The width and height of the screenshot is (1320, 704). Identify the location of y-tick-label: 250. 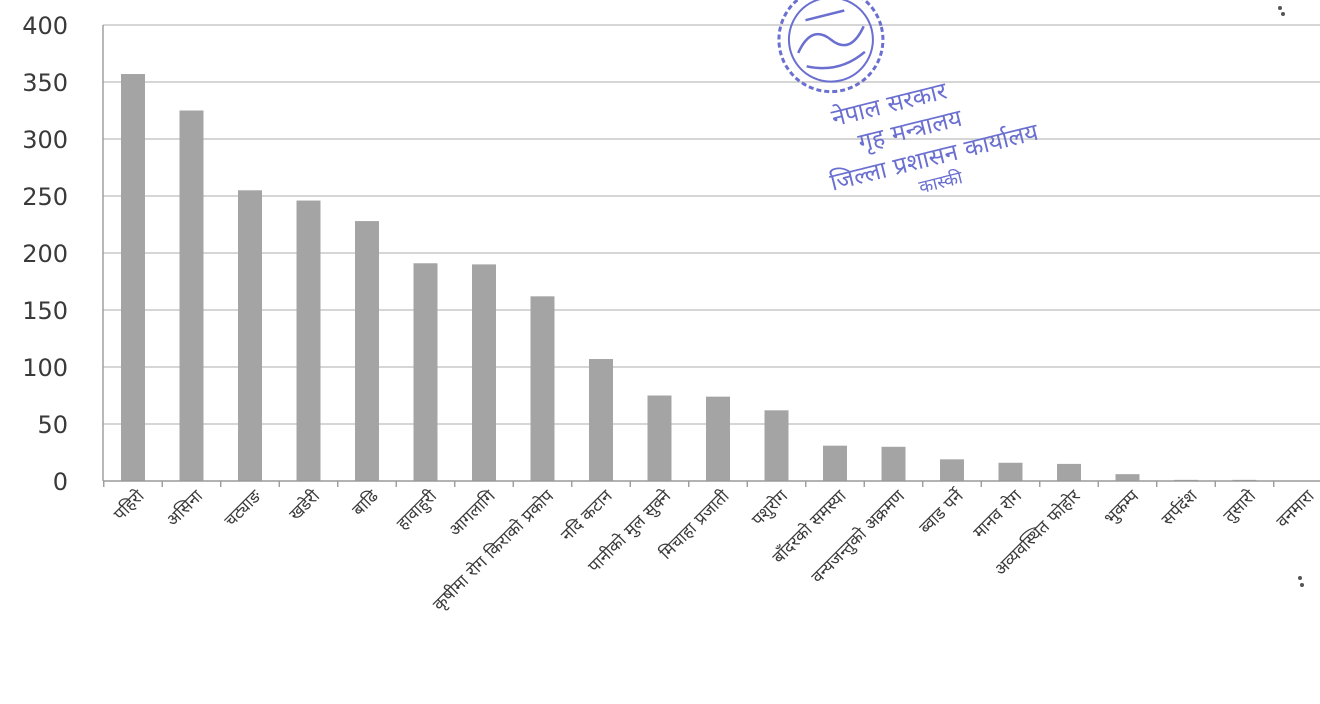
(45, 197).